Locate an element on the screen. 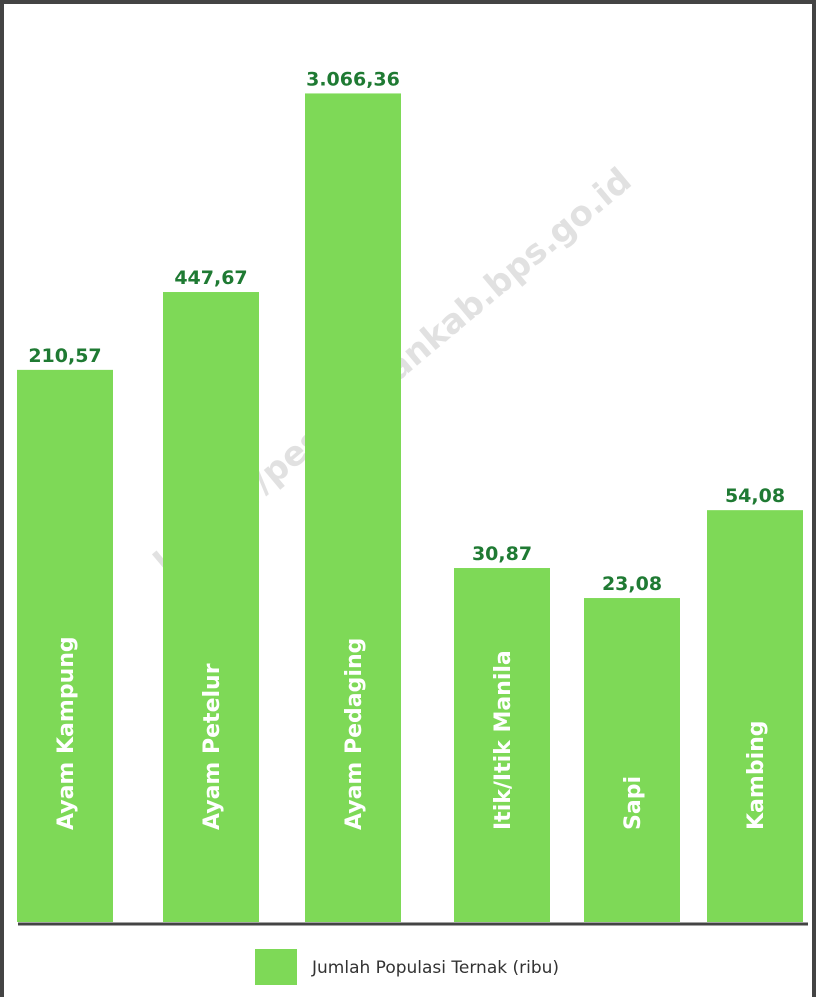 The width and height of the screenshot is (816, 997). legend-swatch is located at coordinates (276, 967).